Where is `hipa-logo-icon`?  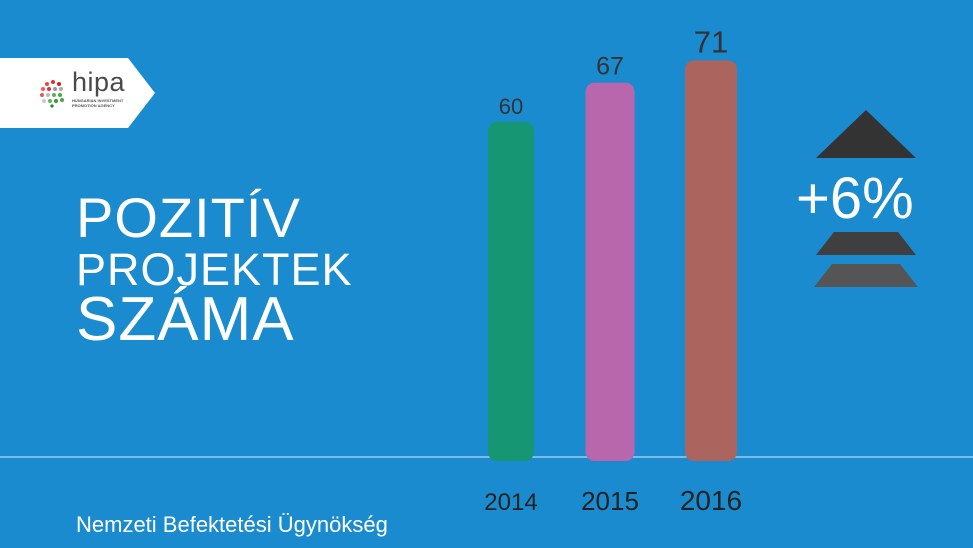
hipa-logo-icon is located at coordinates (52, 94).